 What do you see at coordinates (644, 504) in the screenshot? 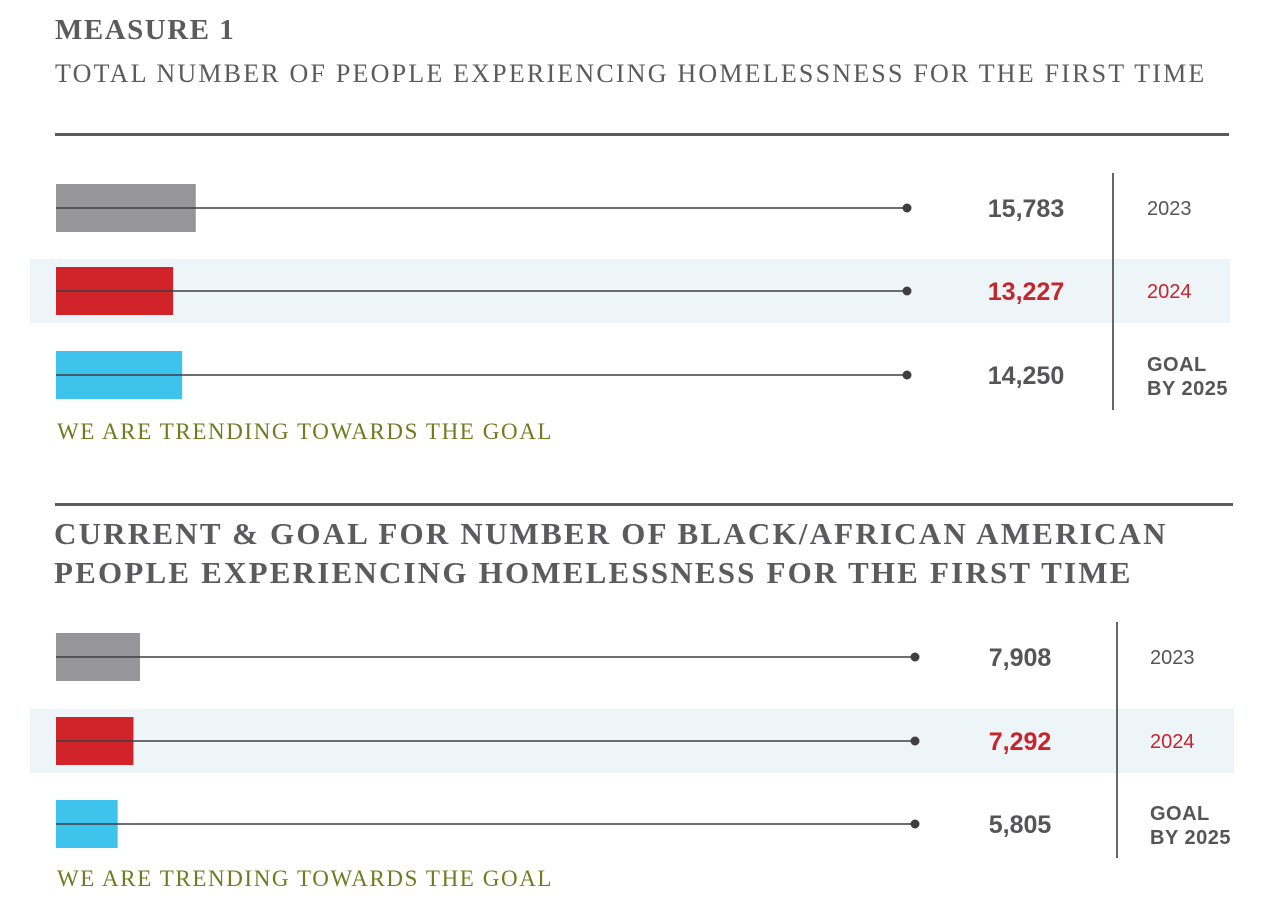
I see `measure-2-divider` at bounding box center [644, 504].